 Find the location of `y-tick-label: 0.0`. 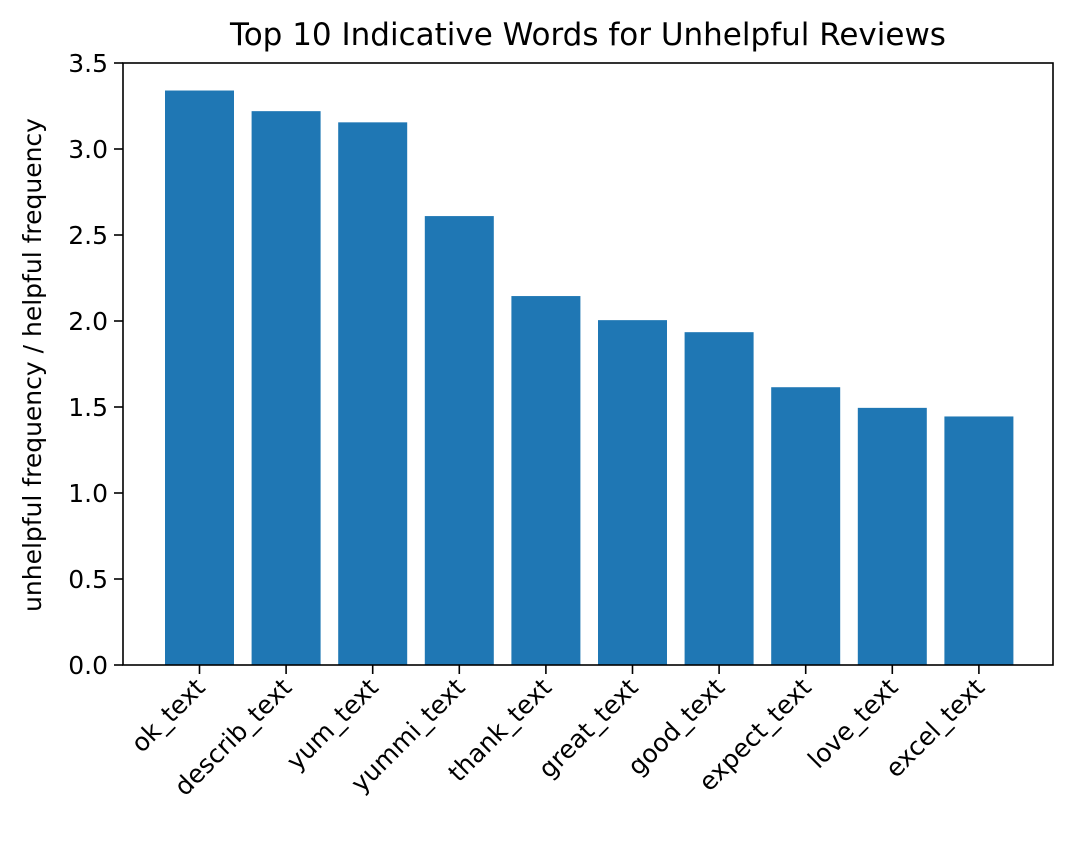

y-tick-label: 0.0 is located at coordinates (88, 665).